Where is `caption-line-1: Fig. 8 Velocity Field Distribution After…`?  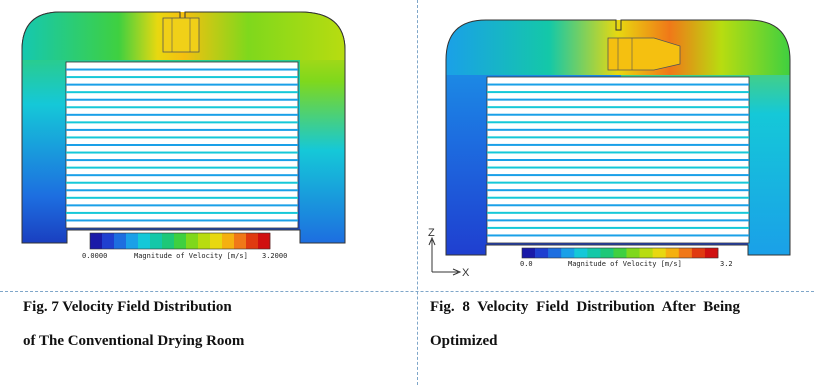
caption-line-1: Fig. 8 Velocity Field Distribution After… is located at coordinates (585, 307).